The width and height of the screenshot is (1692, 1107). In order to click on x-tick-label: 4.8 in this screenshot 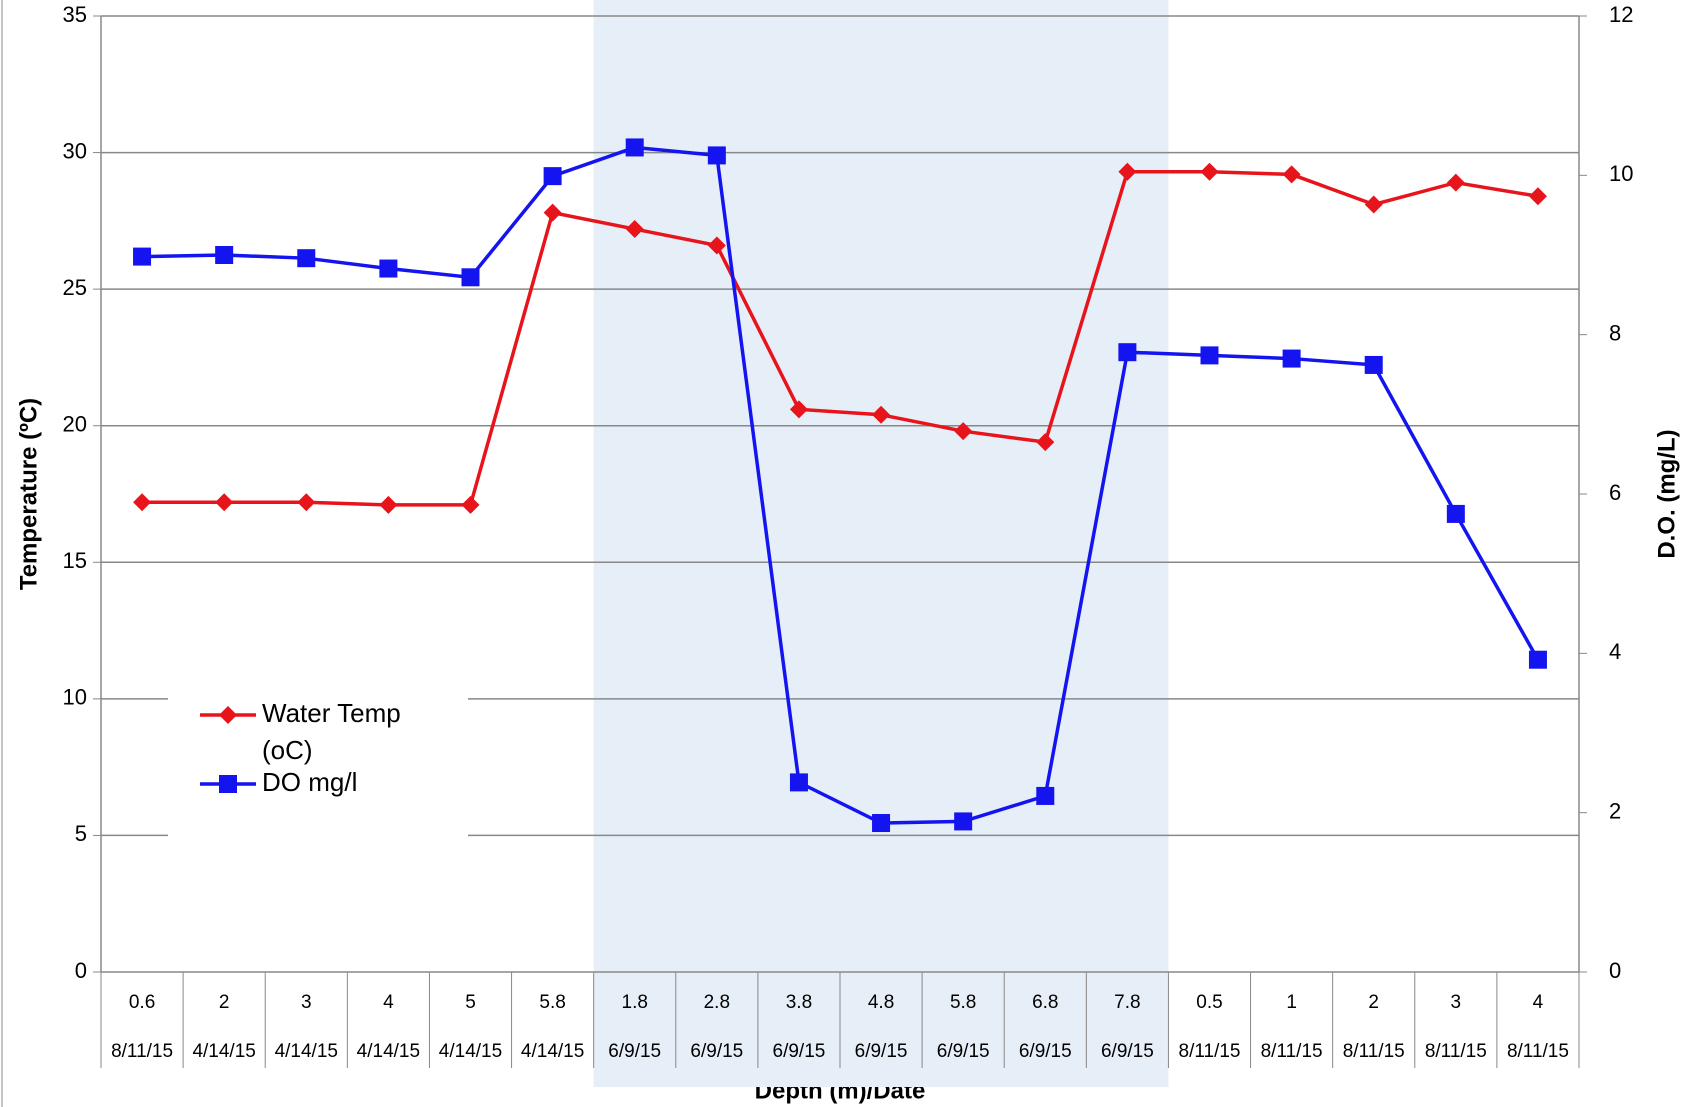, I will do `click(881, 1002)`.